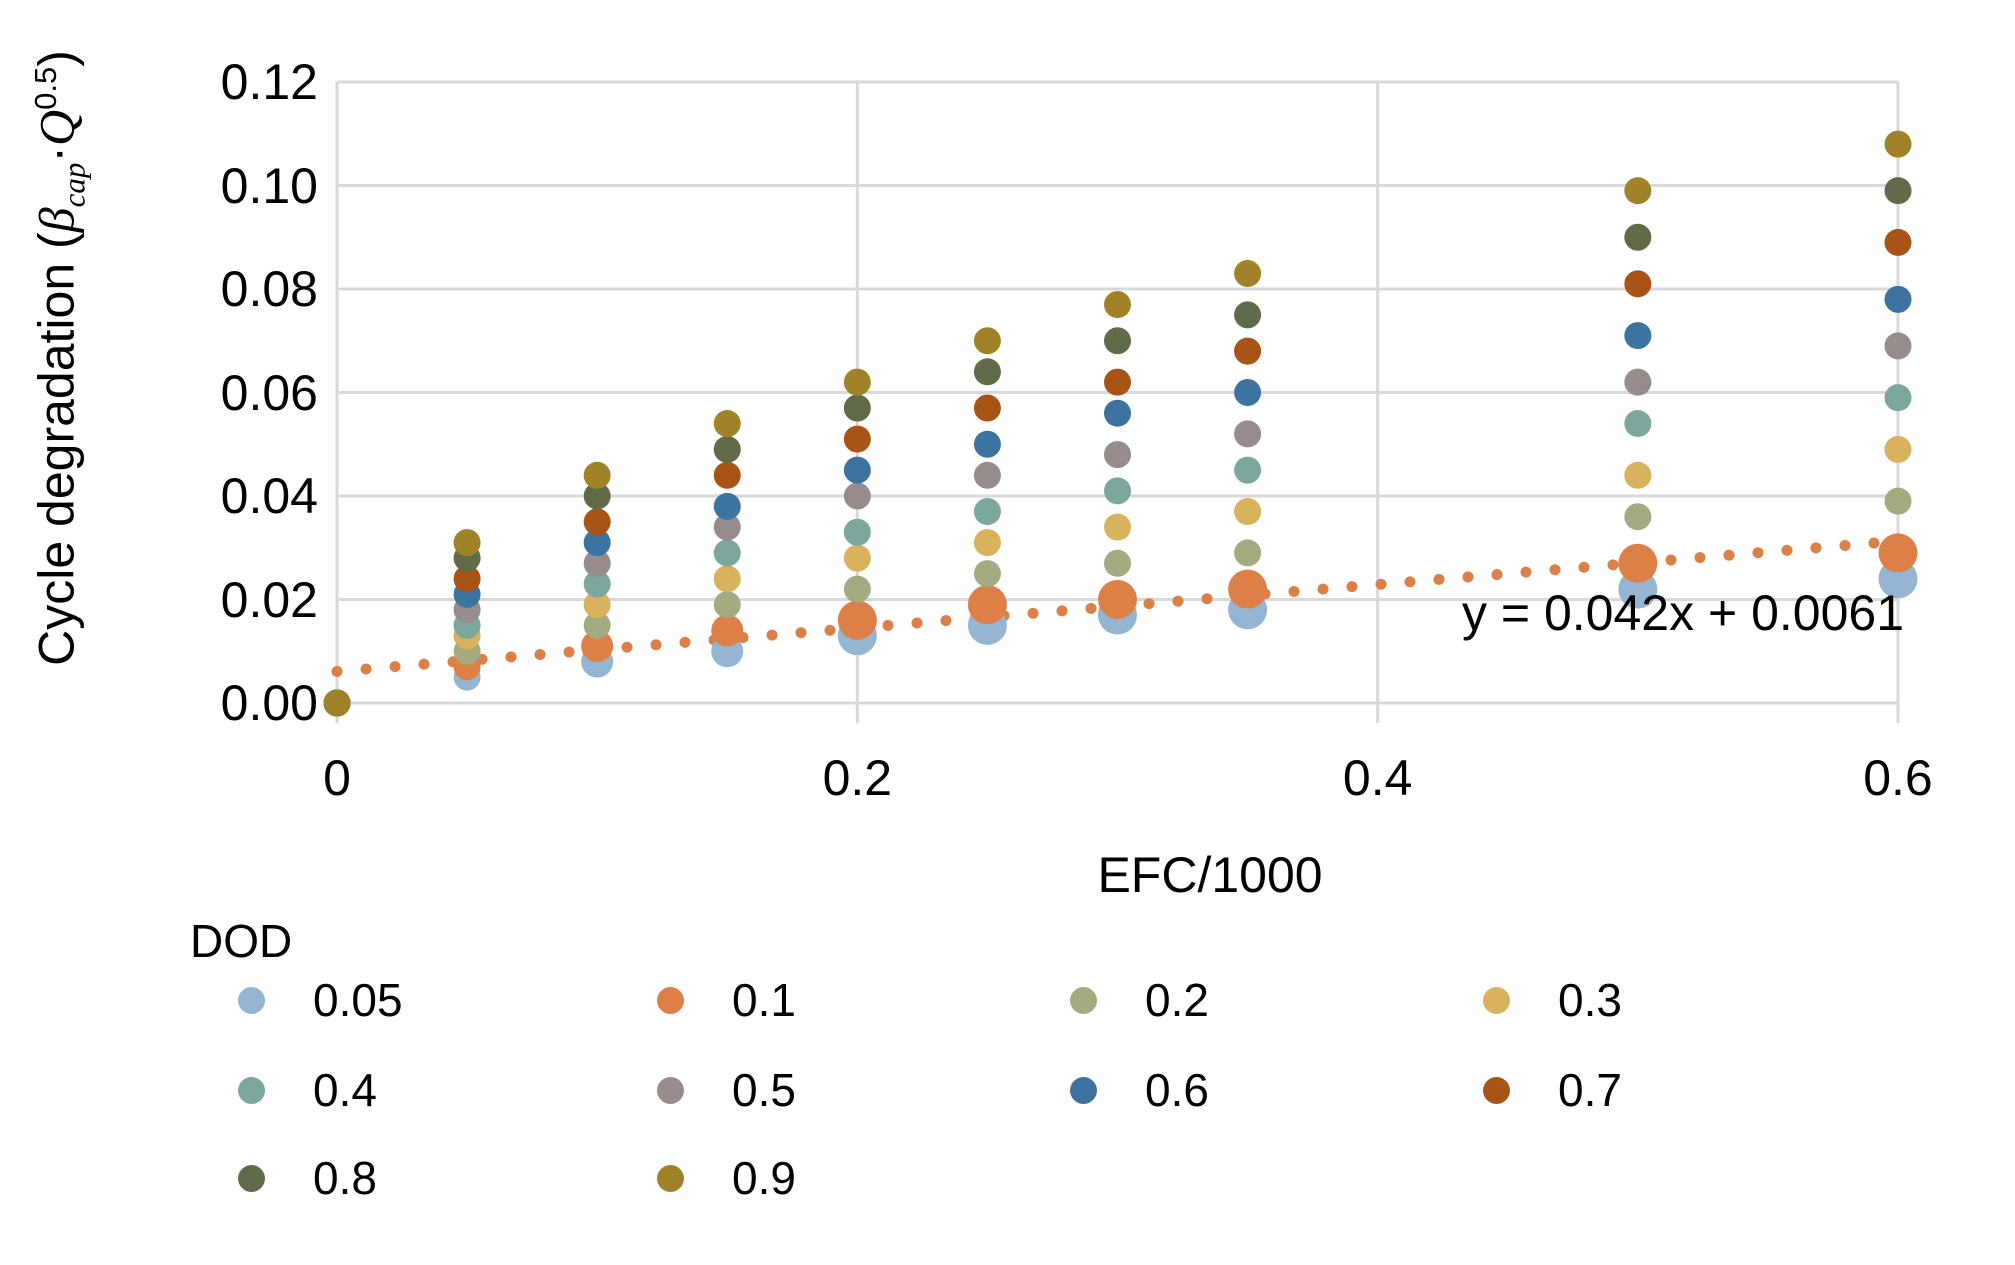 The height and width of the screenshot is (1265, 2015). I want to click on legend-title: DOD, so click(241, 941).